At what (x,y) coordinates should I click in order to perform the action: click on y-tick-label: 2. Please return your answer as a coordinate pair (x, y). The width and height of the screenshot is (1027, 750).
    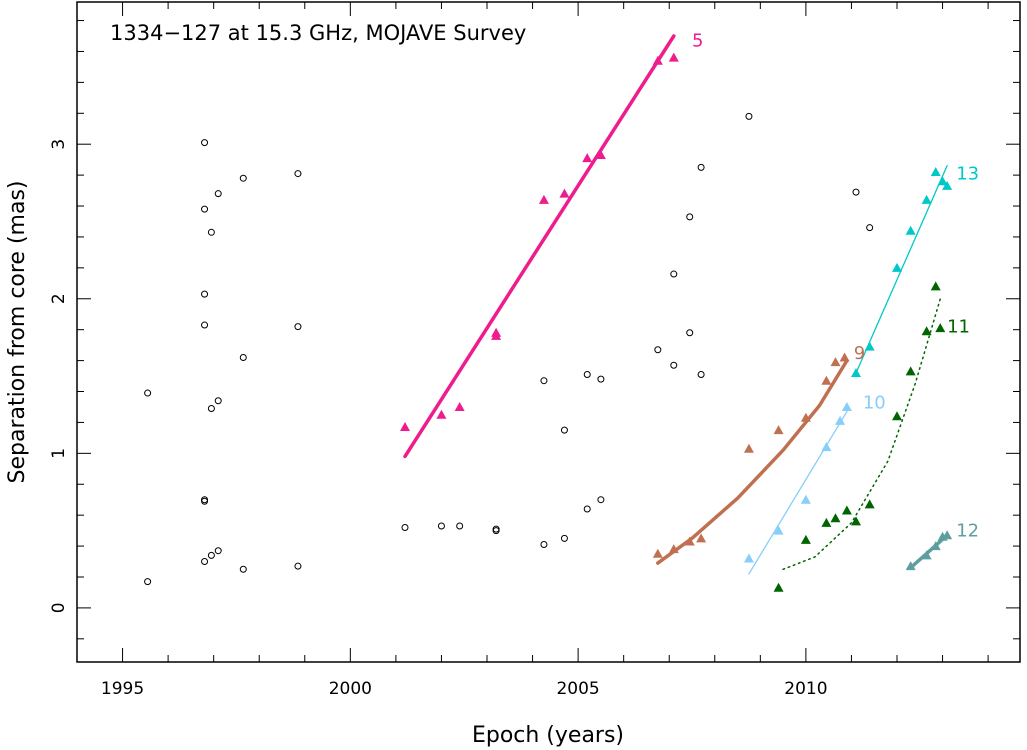
    Looking at the image, I should click on (59, 298).